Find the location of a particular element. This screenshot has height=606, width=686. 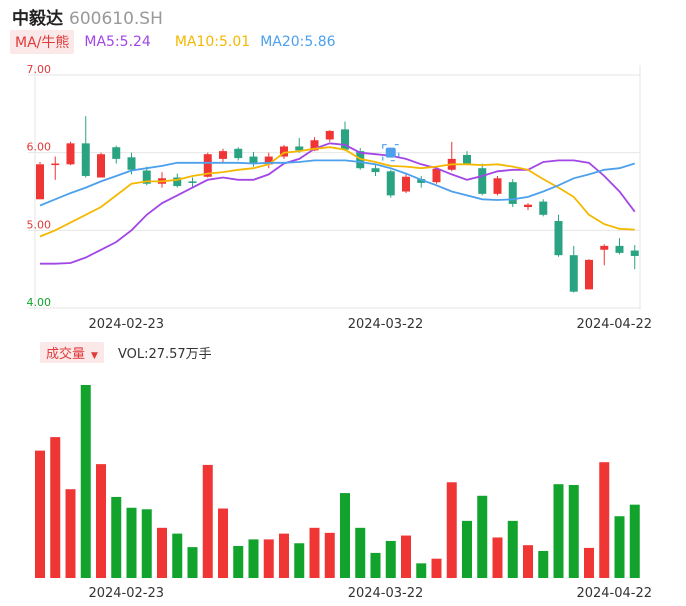

chevron-down-icon: ▼ is located at coordinates (94, 355).